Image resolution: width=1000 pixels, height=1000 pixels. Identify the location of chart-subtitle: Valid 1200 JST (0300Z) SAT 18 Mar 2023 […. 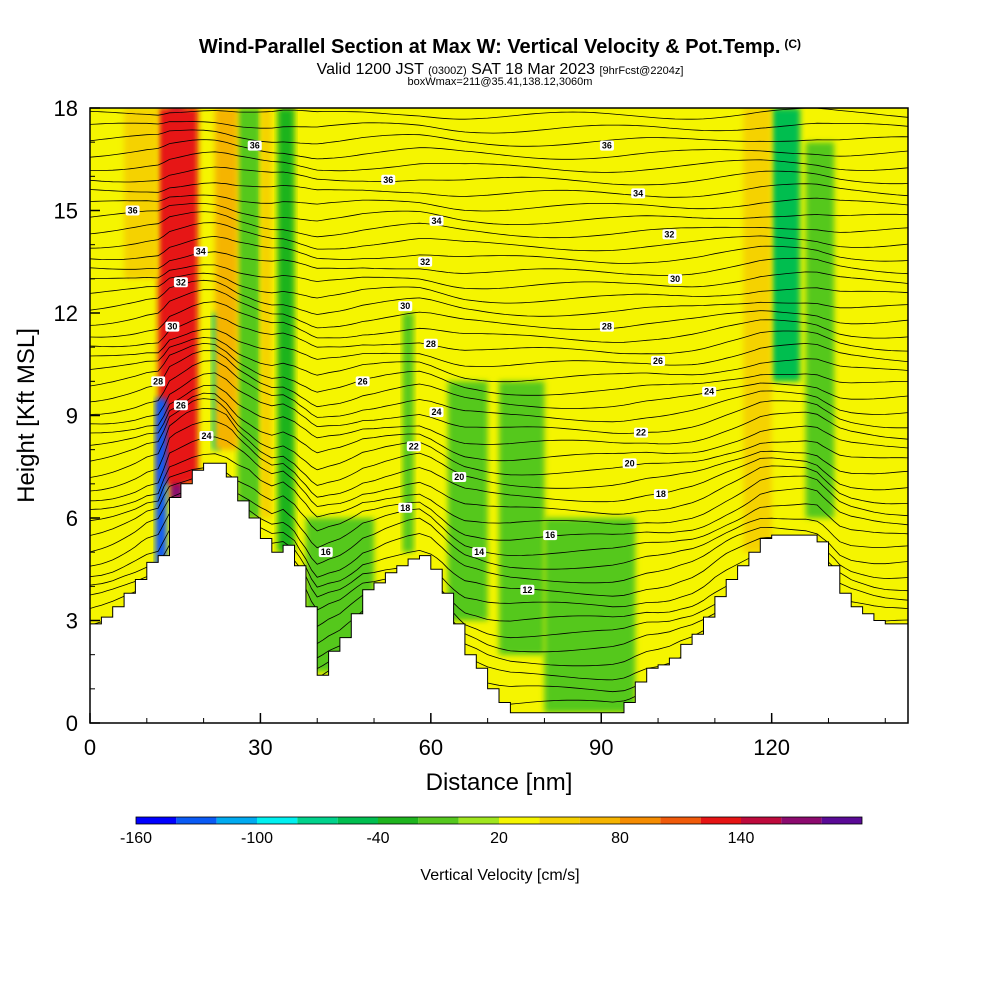
(500, 70).